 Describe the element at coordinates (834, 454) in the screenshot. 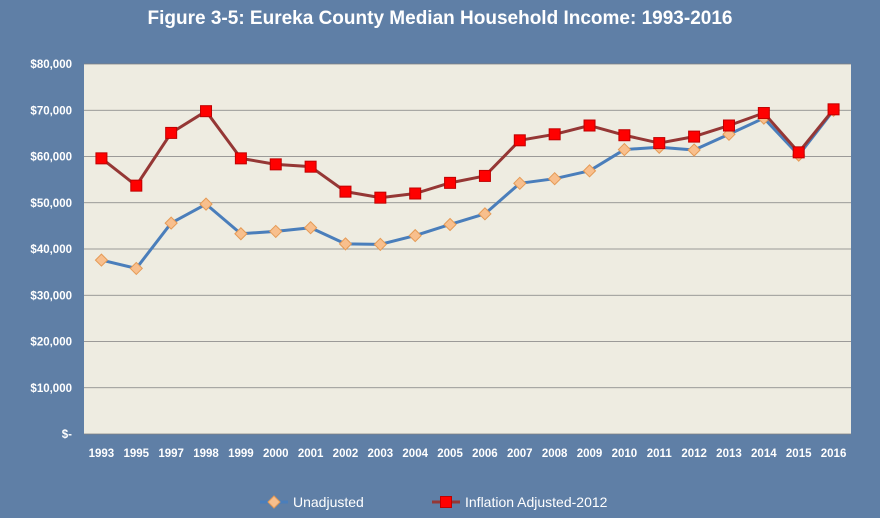

I see `x-tick-label: 2016` at that location.